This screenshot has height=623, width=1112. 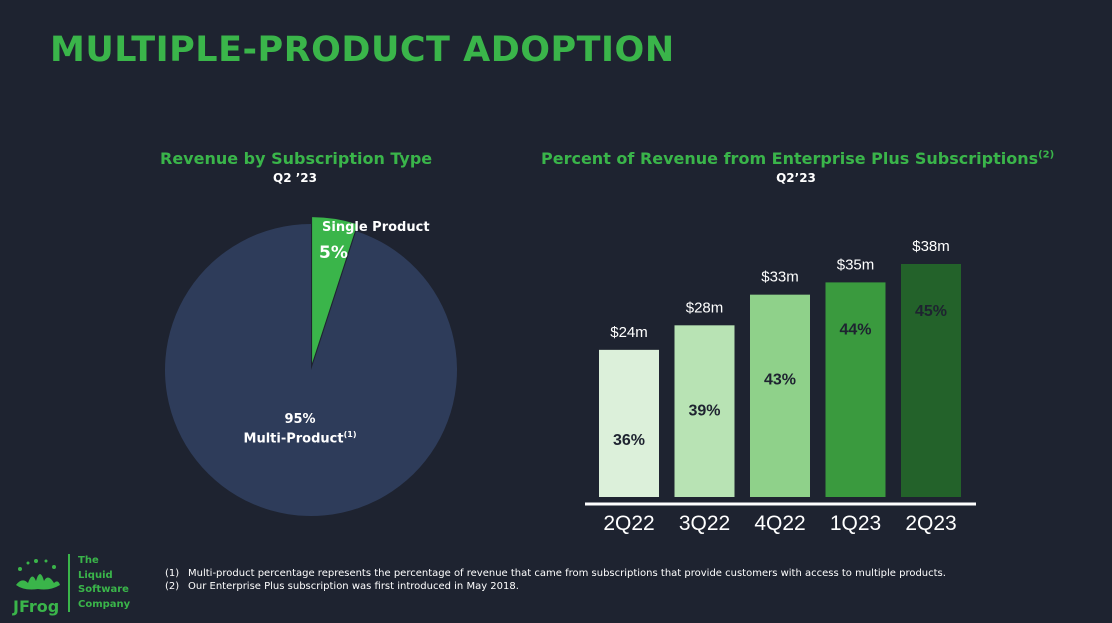 I want to click on footnote-mark: (1), so click(x=172, y=573).